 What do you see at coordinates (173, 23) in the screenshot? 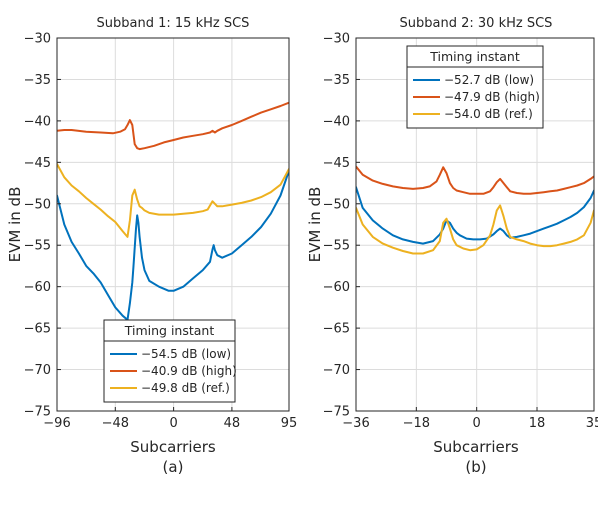
I see `chart-title-a: Subband 1: 15 kHz SCS` at bounding box center [173, 23].